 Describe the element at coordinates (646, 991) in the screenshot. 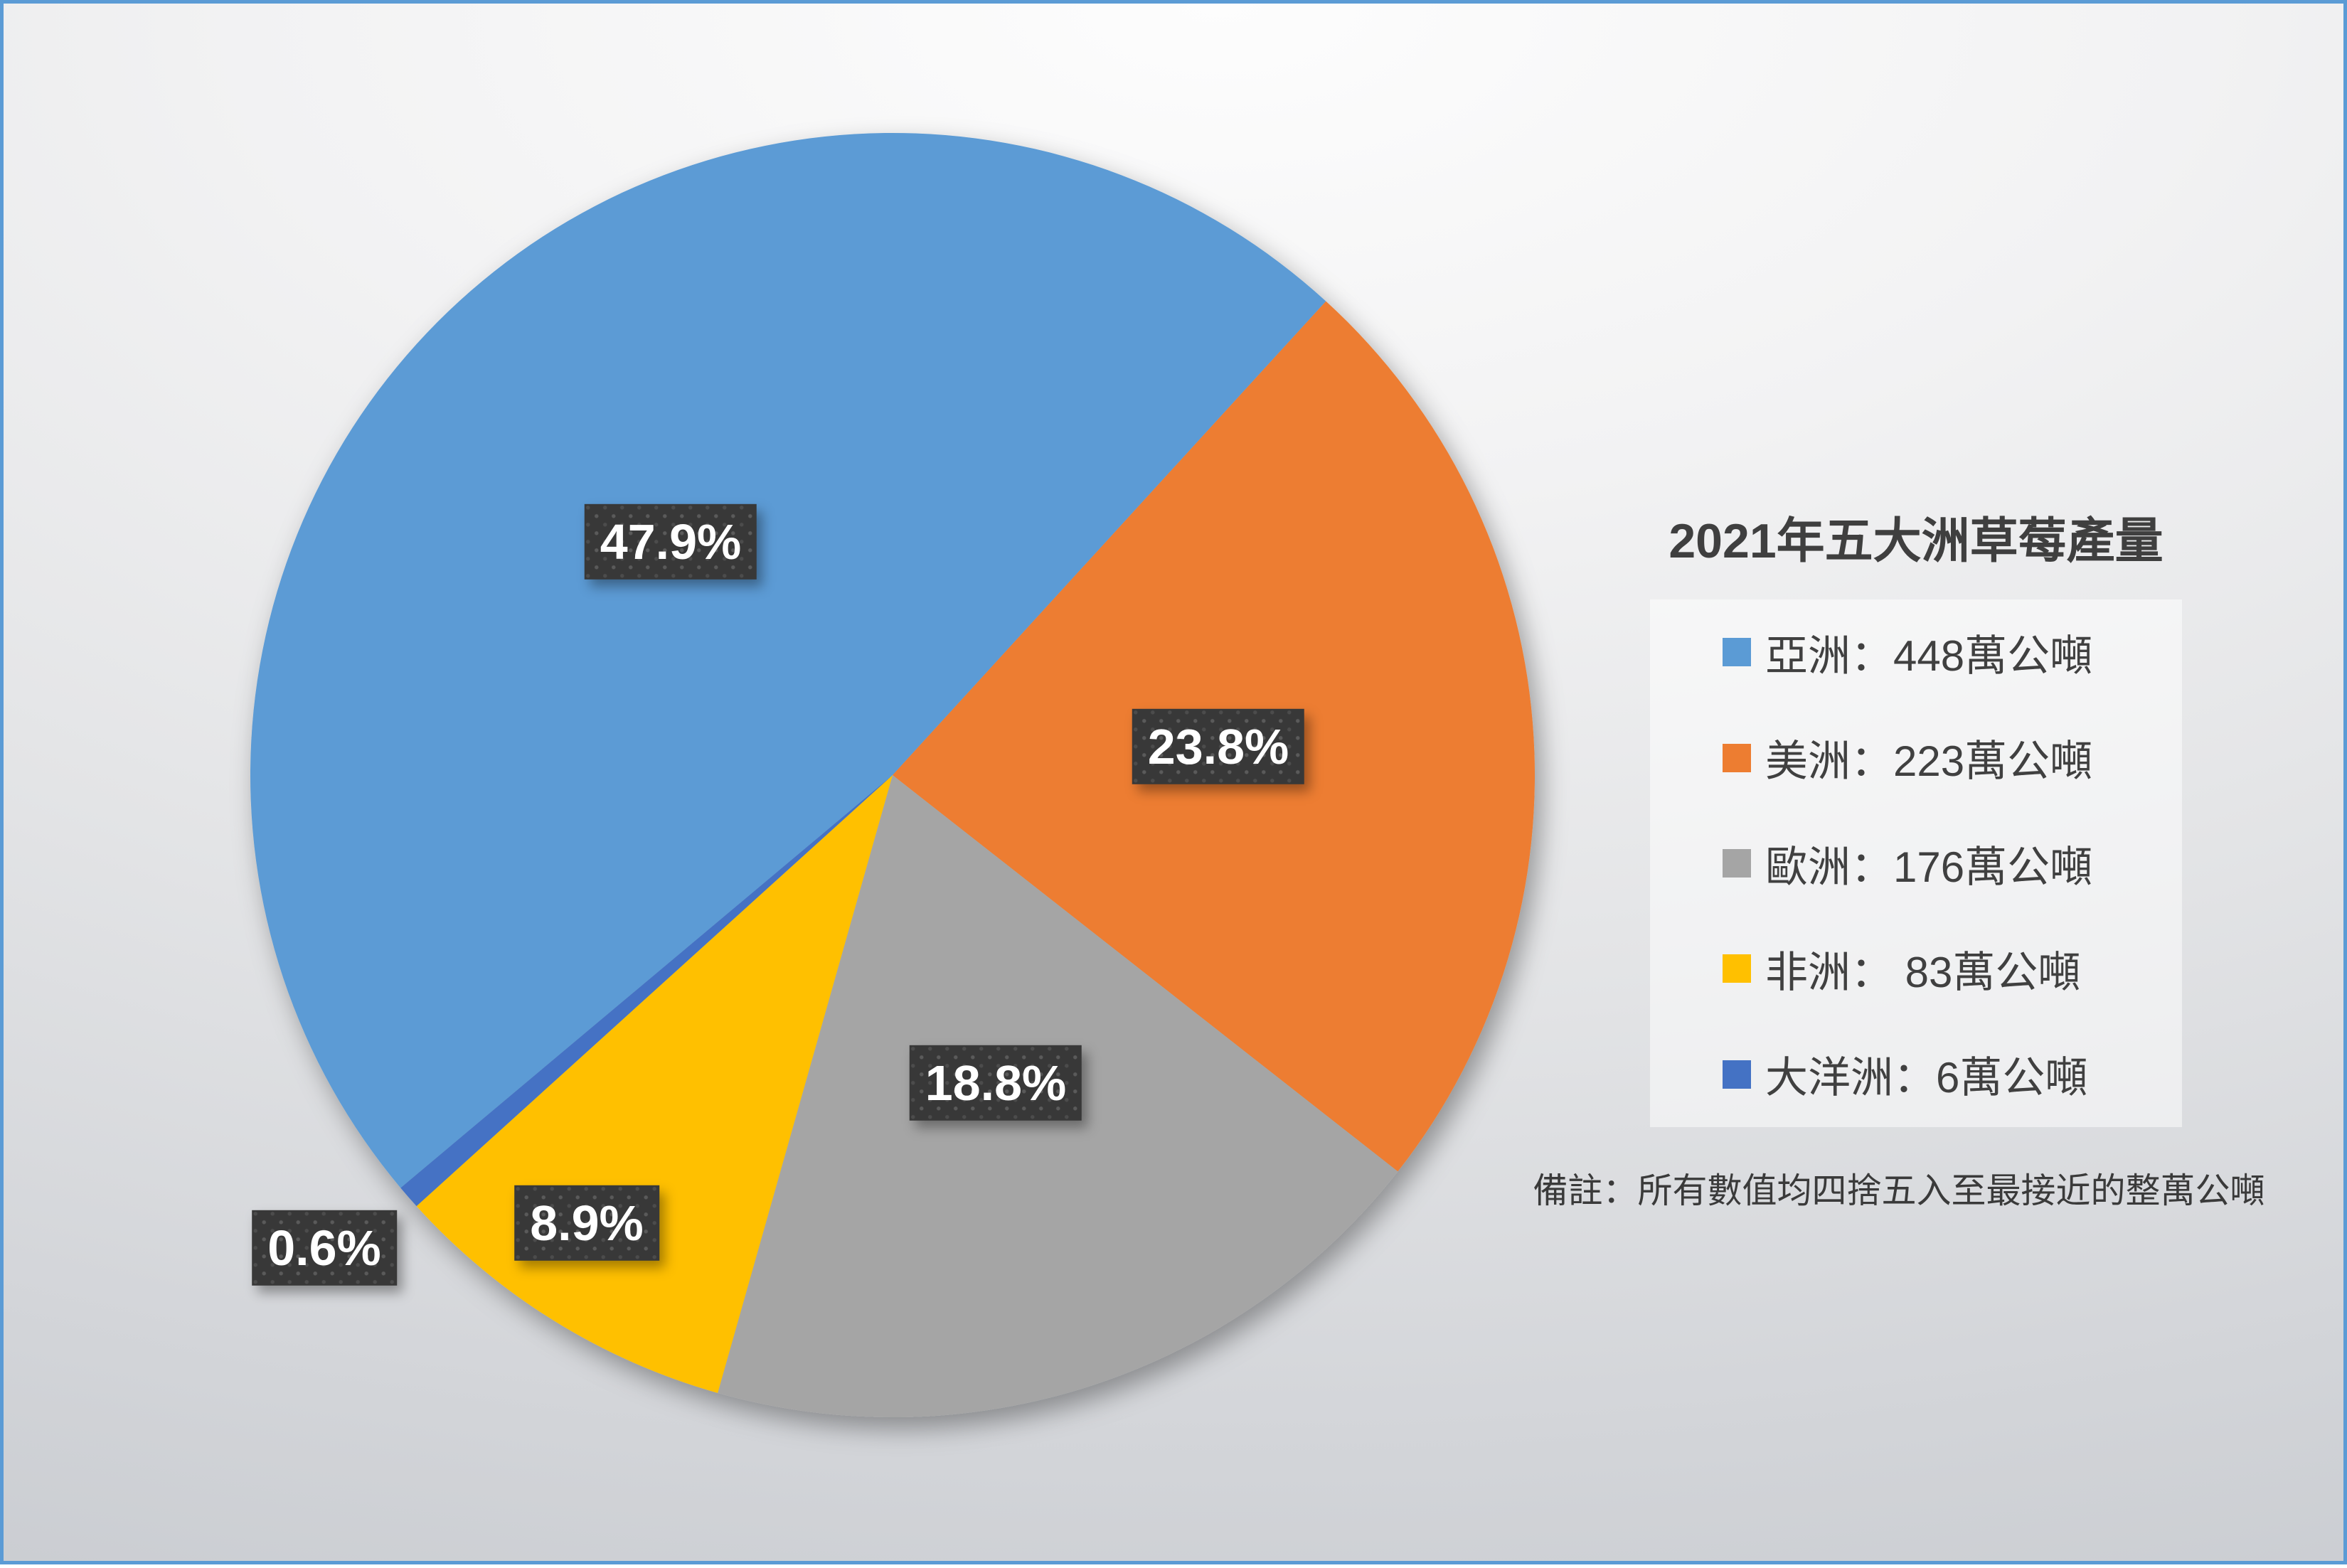

I see `pie-slice-oceania` at that location.